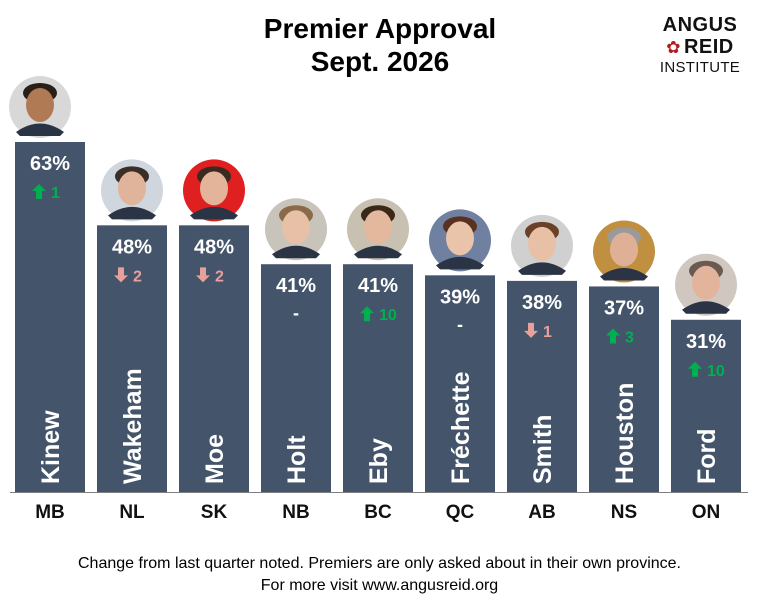 This screenshot has width=759, height=610. I want to click on maple-leaf-icon: ✿, so click(673, 47).